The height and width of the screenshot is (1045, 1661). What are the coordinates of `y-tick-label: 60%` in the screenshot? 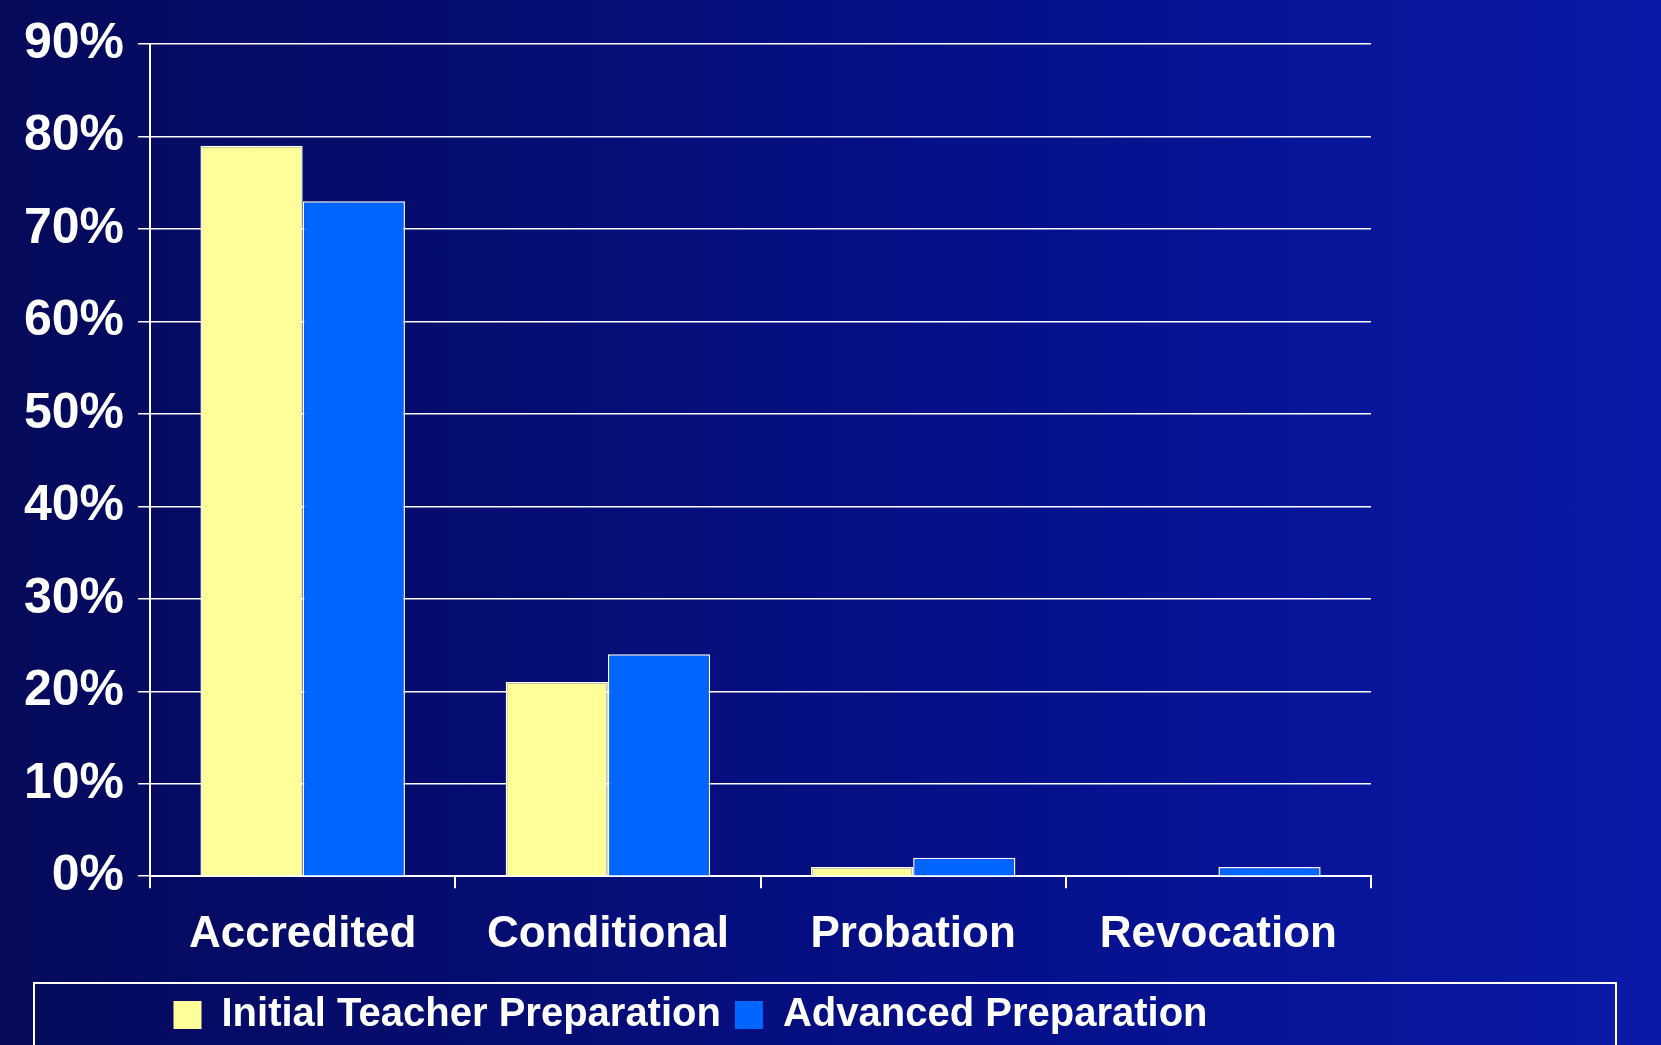 It's located at (74, 318).